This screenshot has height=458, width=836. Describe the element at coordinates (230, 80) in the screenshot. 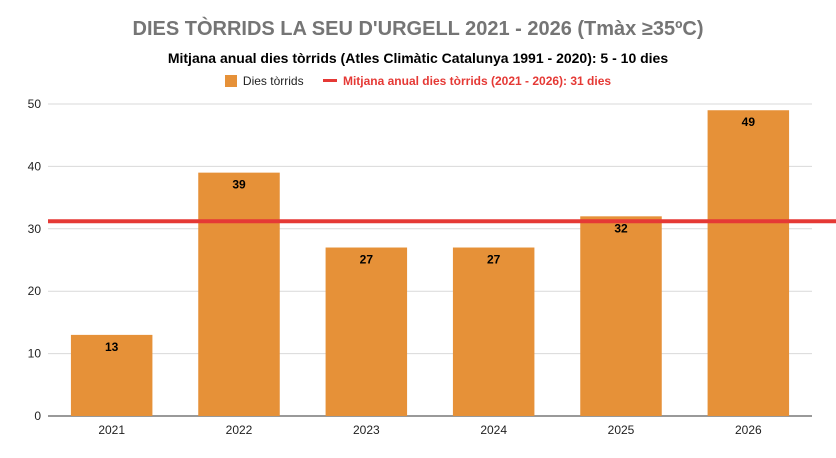

I see `legend-swatch-bars` at that location.